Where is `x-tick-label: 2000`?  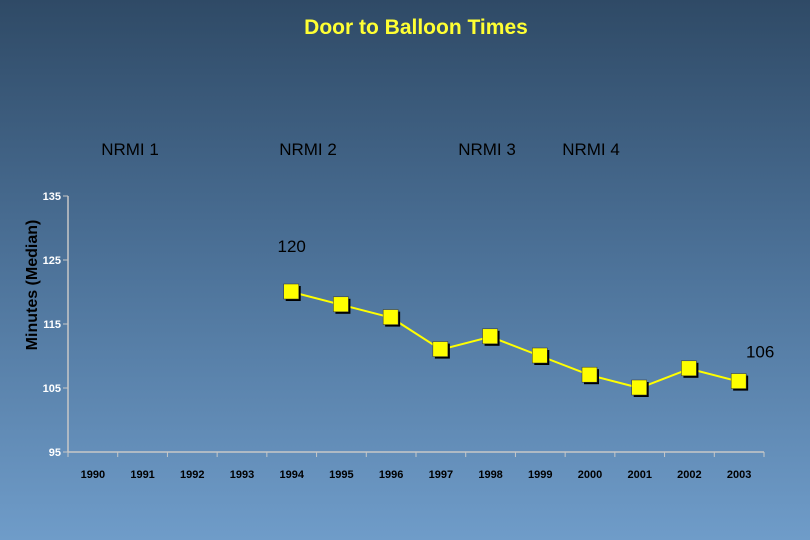
x-tick-label: 2000 is located at coordinates (590, 475).